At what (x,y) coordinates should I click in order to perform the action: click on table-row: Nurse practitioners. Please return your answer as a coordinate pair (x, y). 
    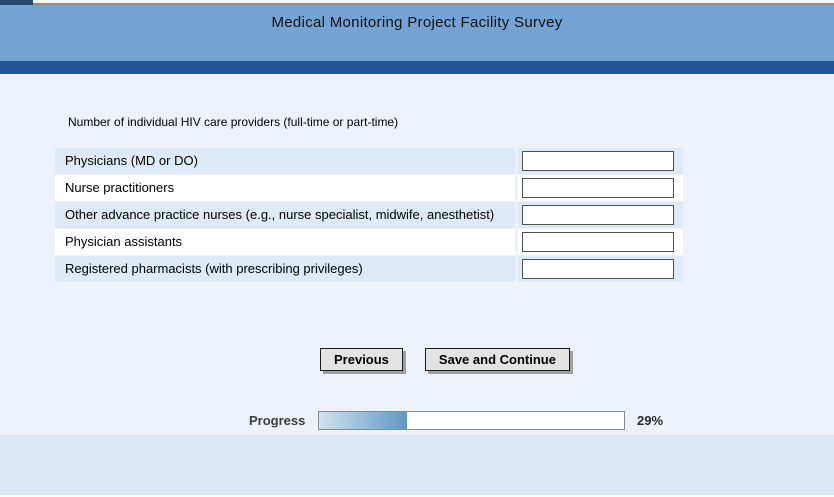
    Looking at the image, I should click on (369, 188).